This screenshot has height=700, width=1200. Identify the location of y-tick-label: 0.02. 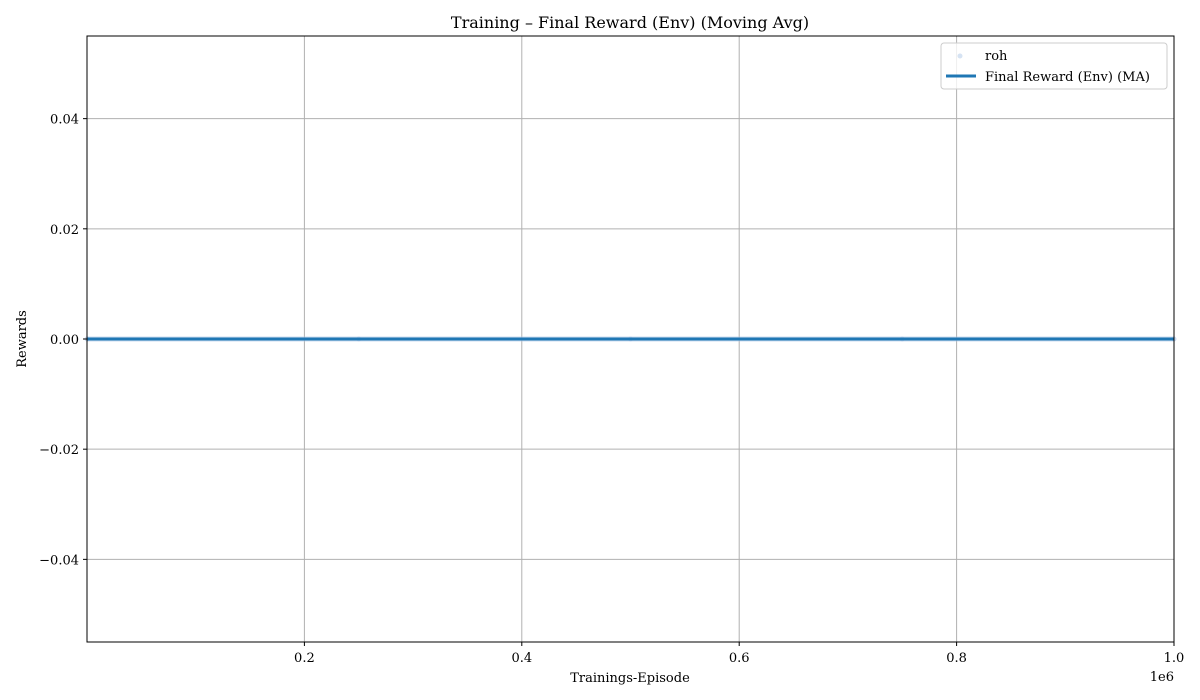
(64, 230).